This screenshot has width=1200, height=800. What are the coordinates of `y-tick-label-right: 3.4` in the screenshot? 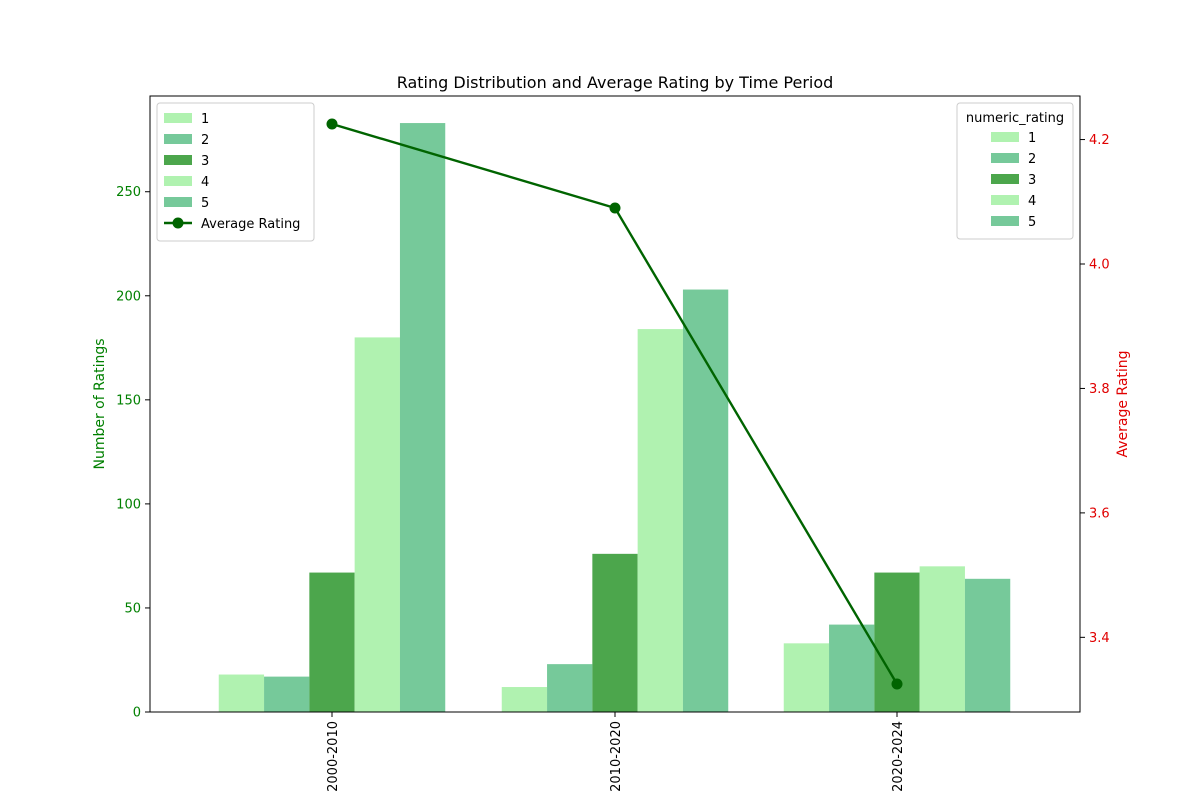 It's located at (1099, 638).